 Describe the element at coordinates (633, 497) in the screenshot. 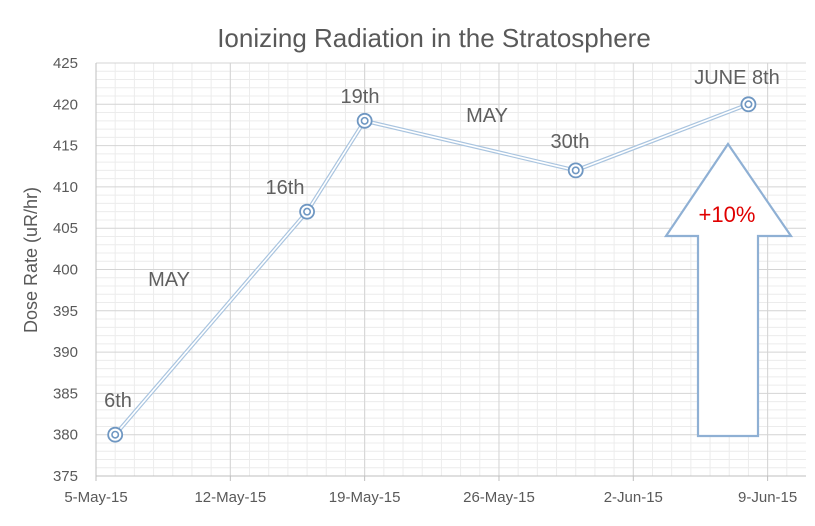

I see `x-tick-label: 2-Jun-15` at that location.